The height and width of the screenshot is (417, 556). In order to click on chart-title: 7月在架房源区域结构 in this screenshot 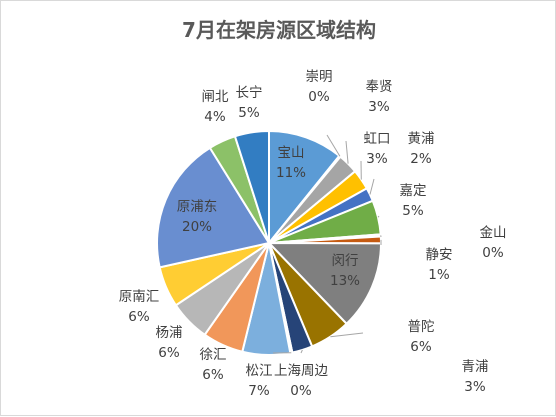, I will do `click(279, 30)`.